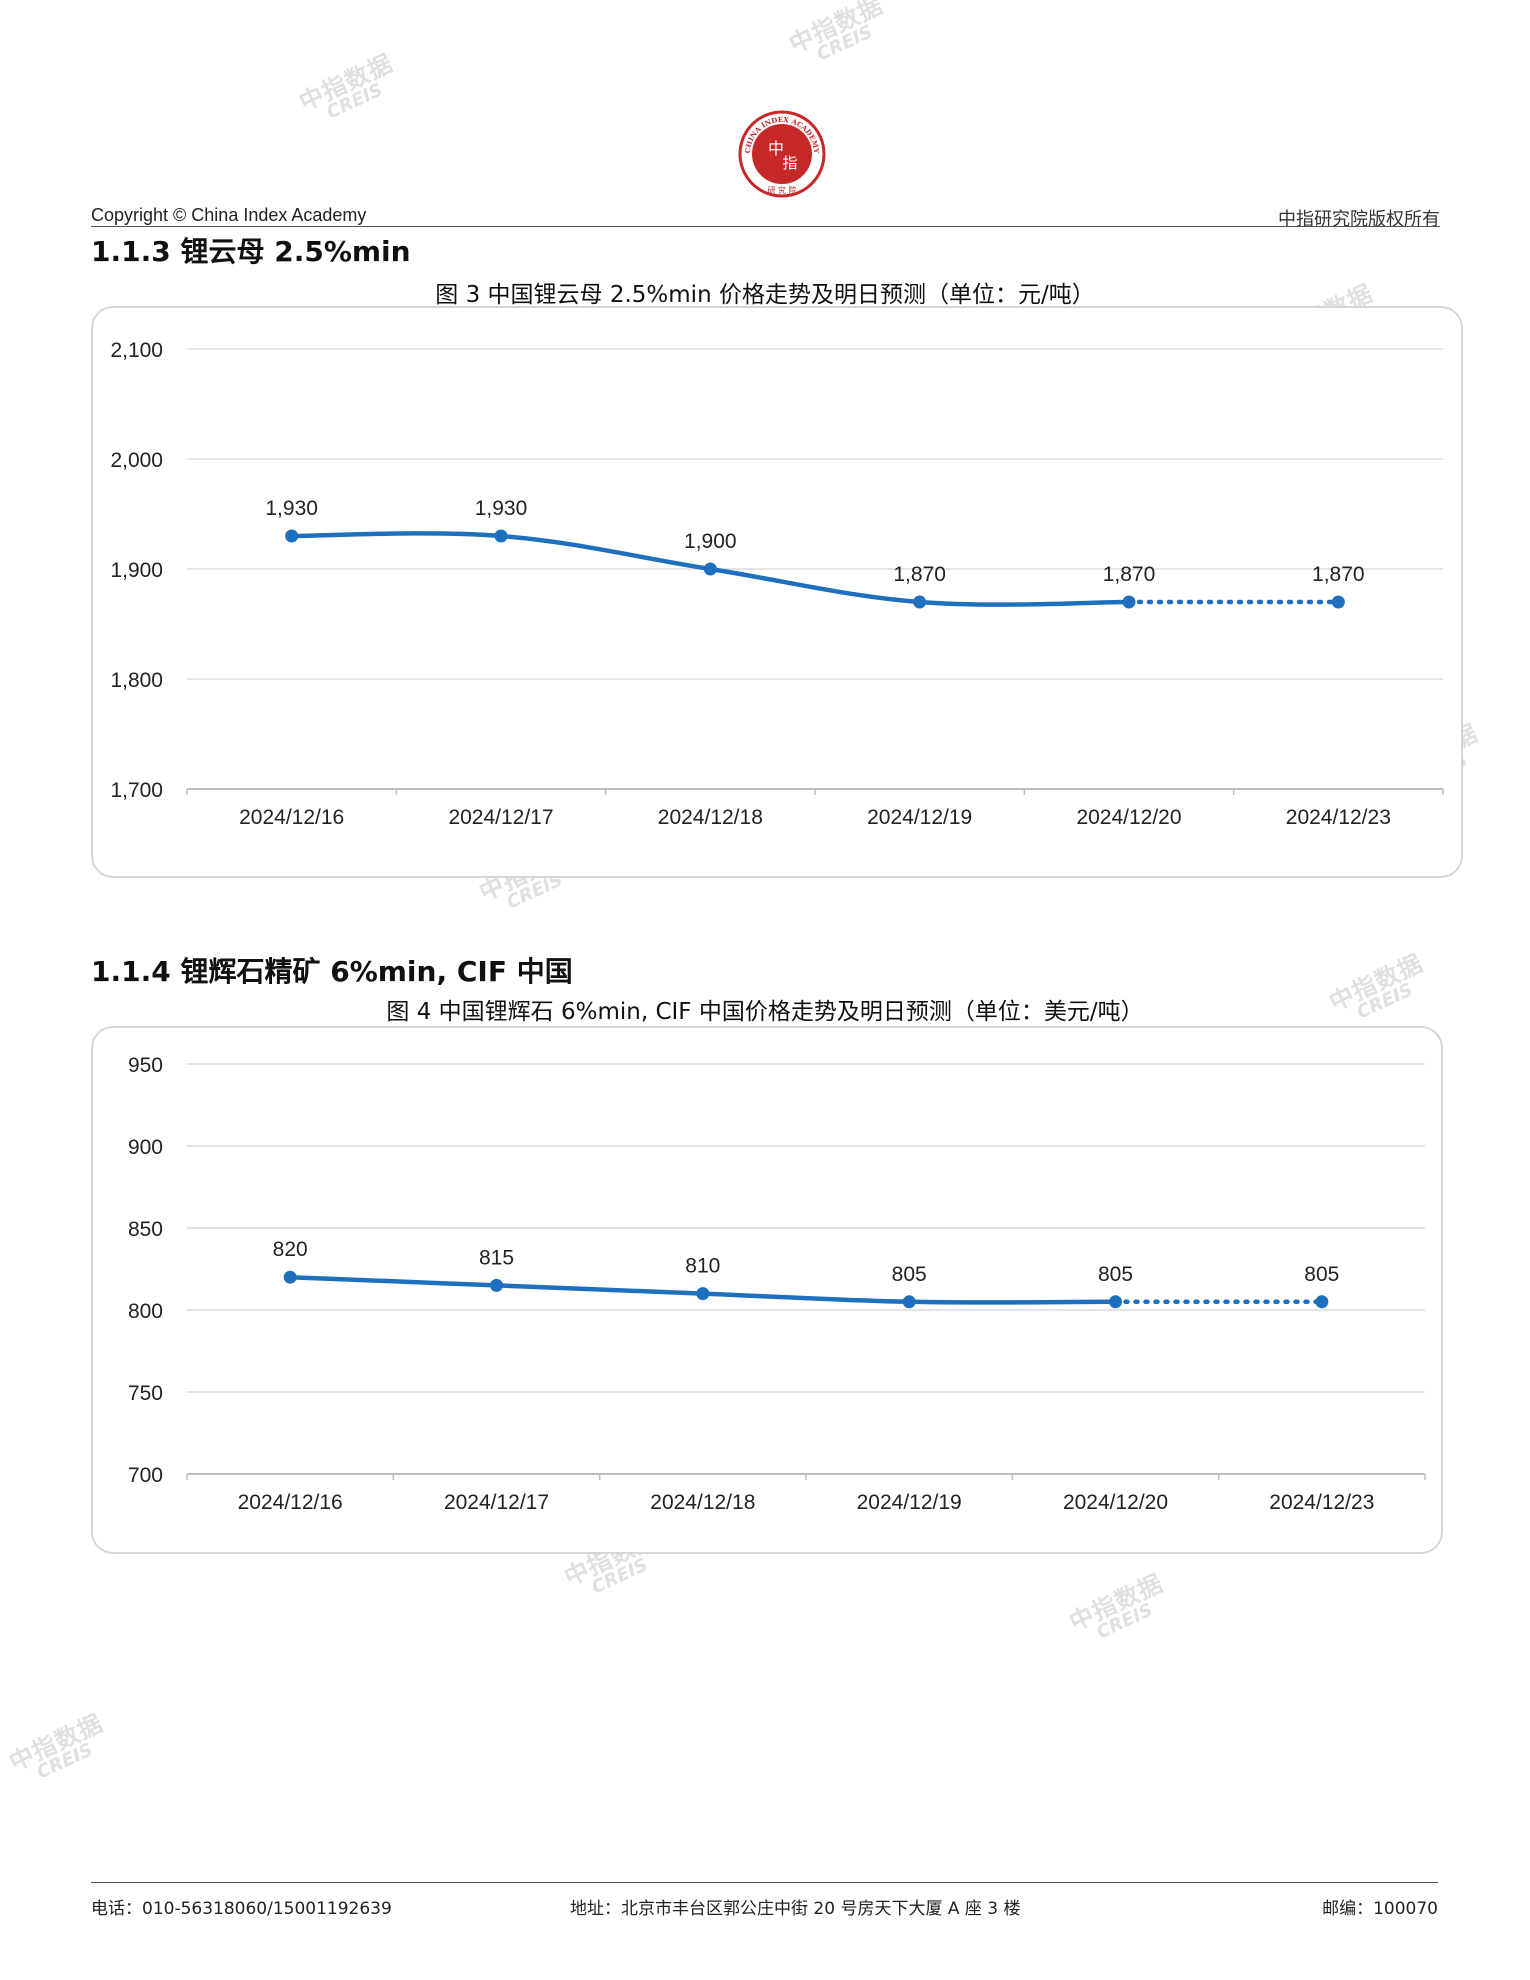 Image resolution: width=1530 pixels, height=1980 pixels. What do you see at coordinates (145, 1065) in the screenshot?
I see `y-tick-label: 950` at bounding box center [145, 1065].